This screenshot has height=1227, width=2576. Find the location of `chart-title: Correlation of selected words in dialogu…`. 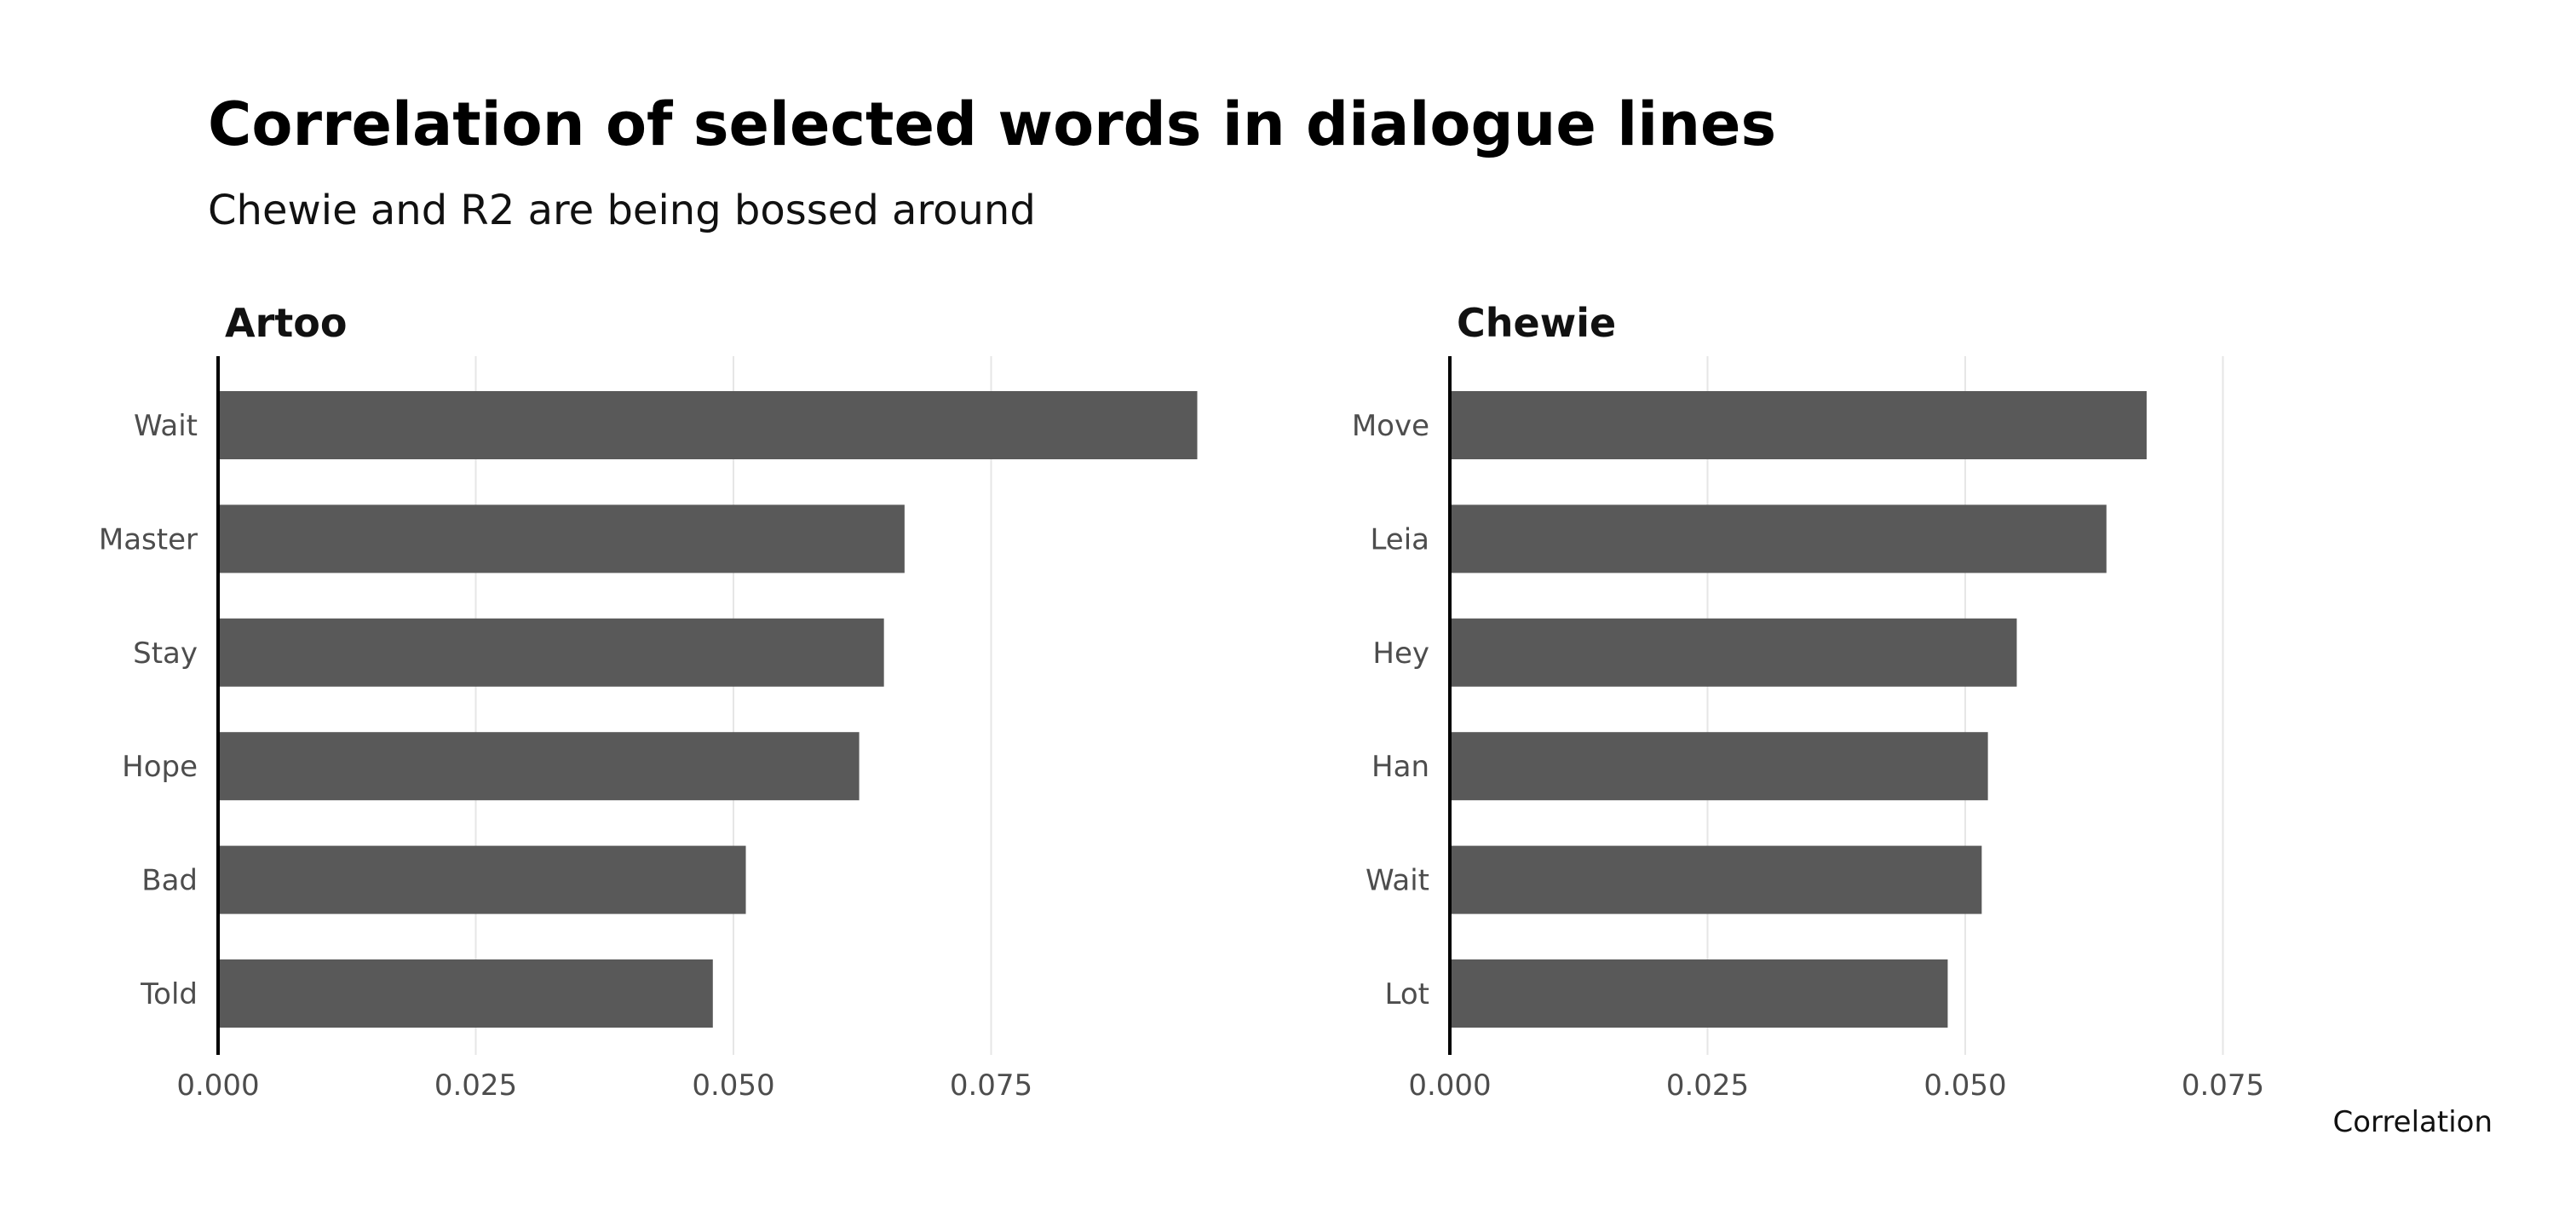

chart-title: Correlation of selected words in dialogu… is located at coordinates (992, 124).